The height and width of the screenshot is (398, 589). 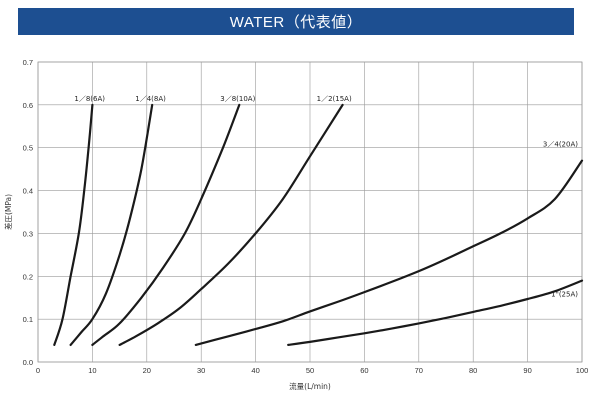 What do you see at coordinates (28, 319) in the screenshot?
I see `y-tick-label: 0.1` at bounding box center [28, 319].